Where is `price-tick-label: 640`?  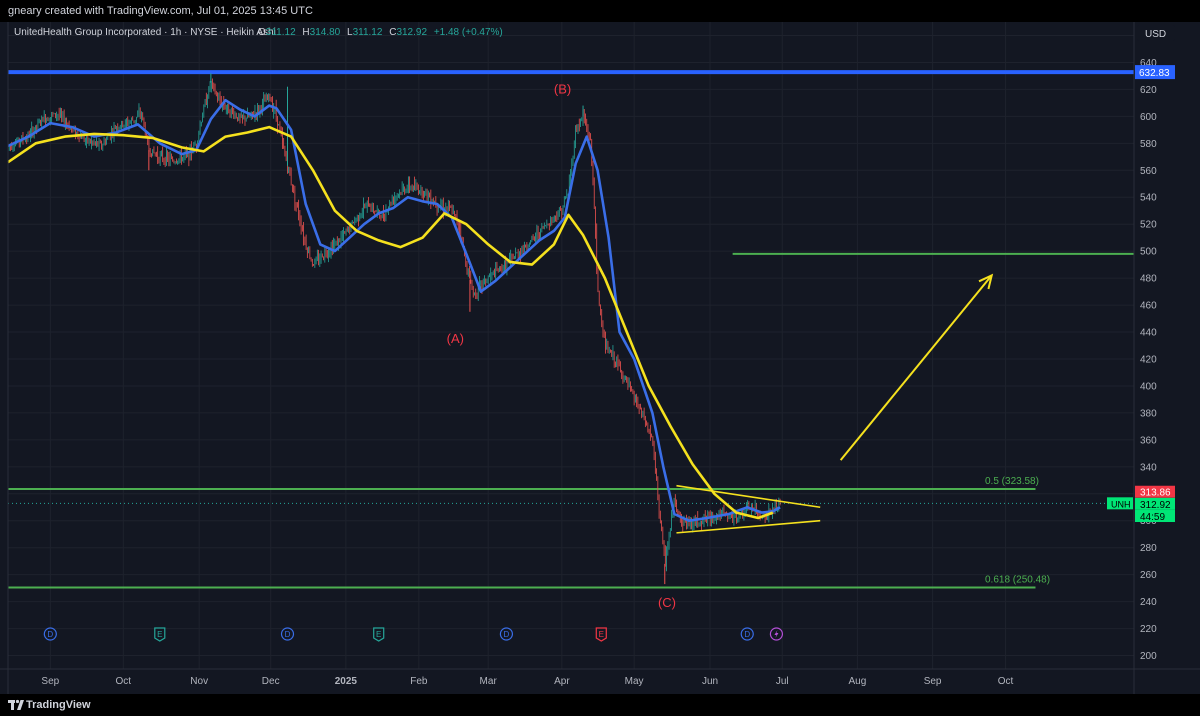 price-tick-label: 640 is located at coordinates (1148, 63).